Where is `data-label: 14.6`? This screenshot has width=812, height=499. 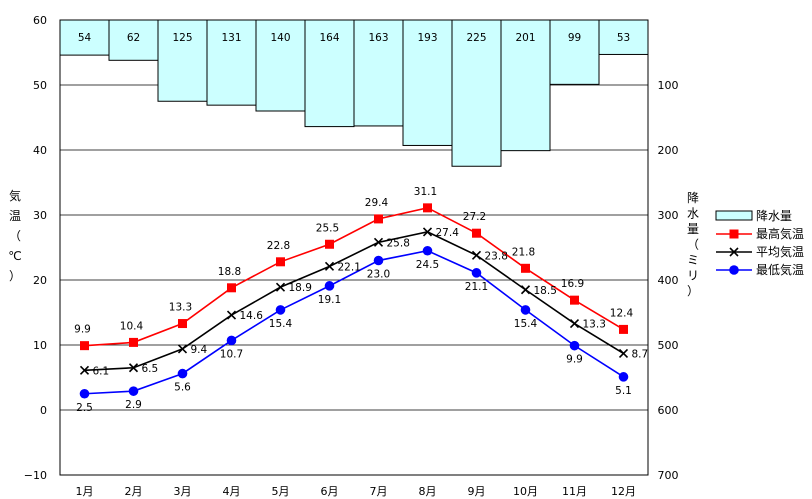 data-label: 14.6 is located at coordinates (252, 316).